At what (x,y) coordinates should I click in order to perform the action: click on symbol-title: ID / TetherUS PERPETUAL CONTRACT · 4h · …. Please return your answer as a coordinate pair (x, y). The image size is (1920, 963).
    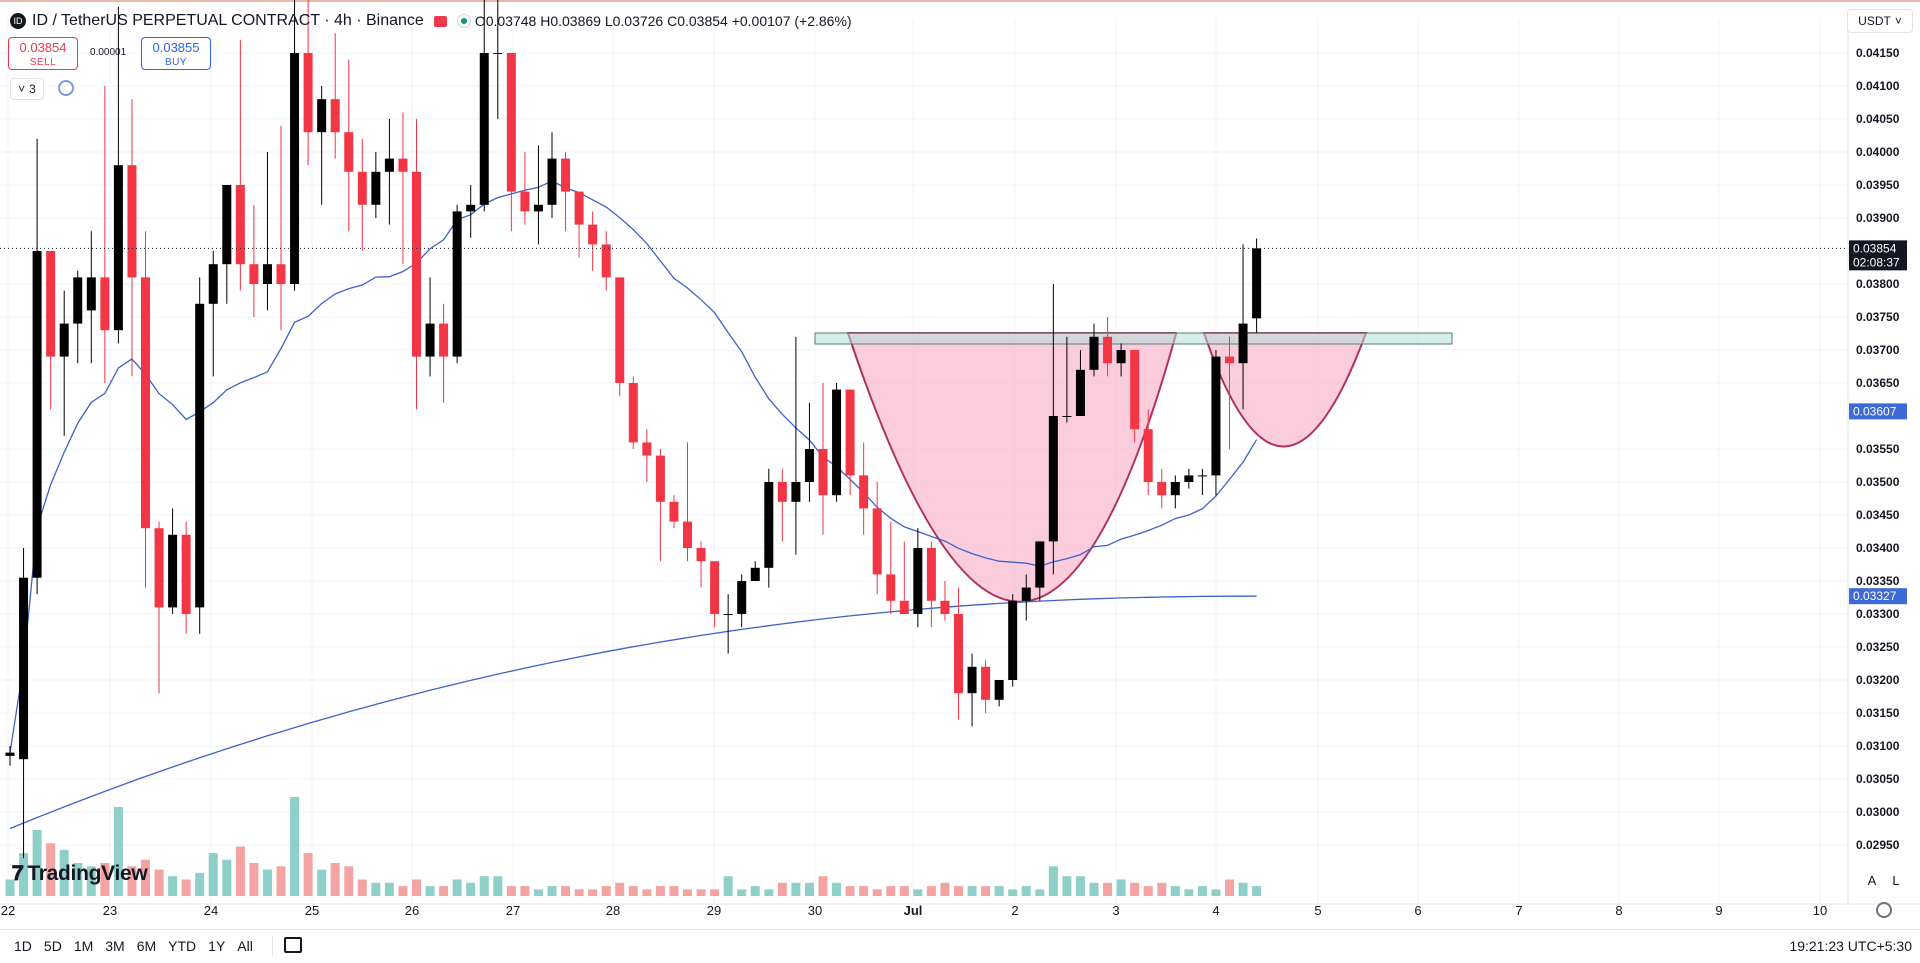
    Looking at the image, I should click on (228, 20).